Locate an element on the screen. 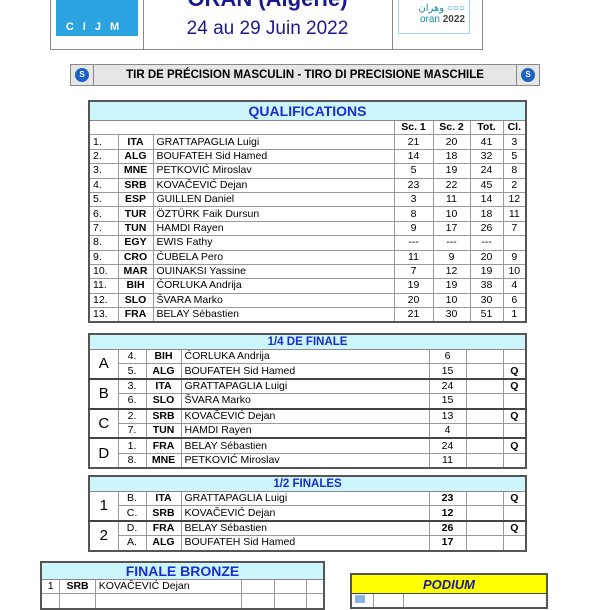 This screenshot has width=600, height=610. athlete-name: BOUFATEH Sid Hamed is located at coordinates (305, 543).